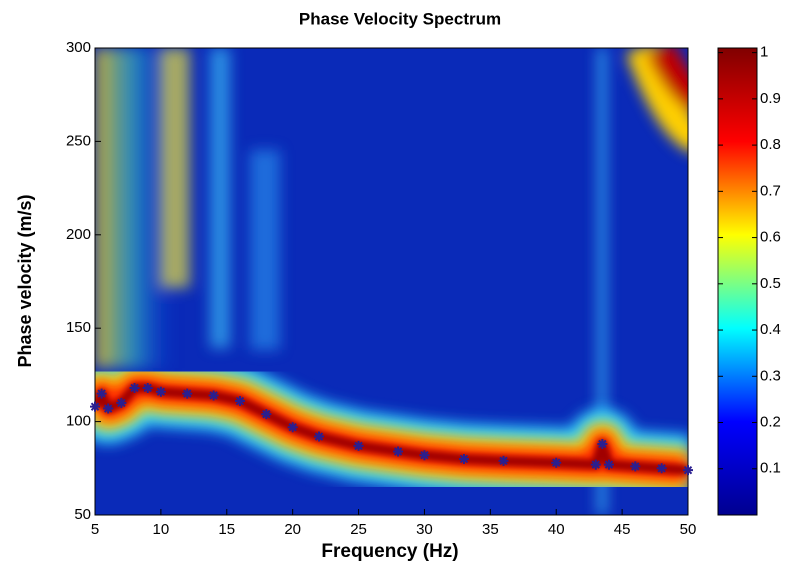 The width and height of the screenshot is (806, 572). What do you see at coordinates (688, 529) in the screenshot?
I see `x-tick-label: 50` at bounding box center [688, 529].